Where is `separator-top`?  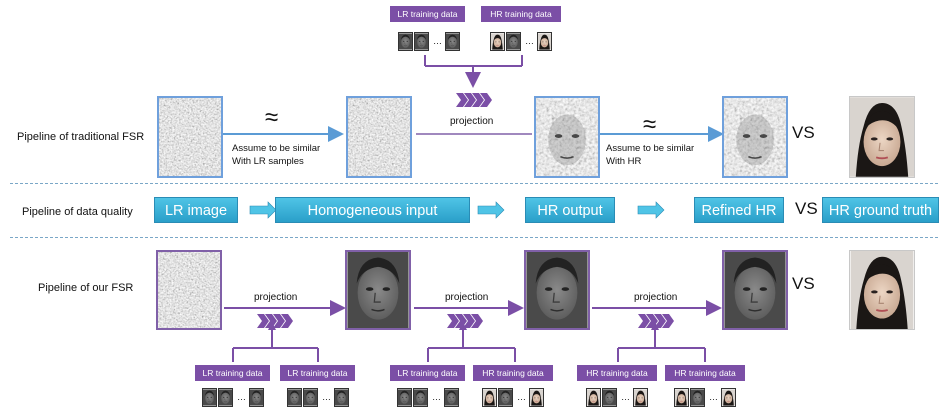 separator-top is located at coordinates (474, 183).